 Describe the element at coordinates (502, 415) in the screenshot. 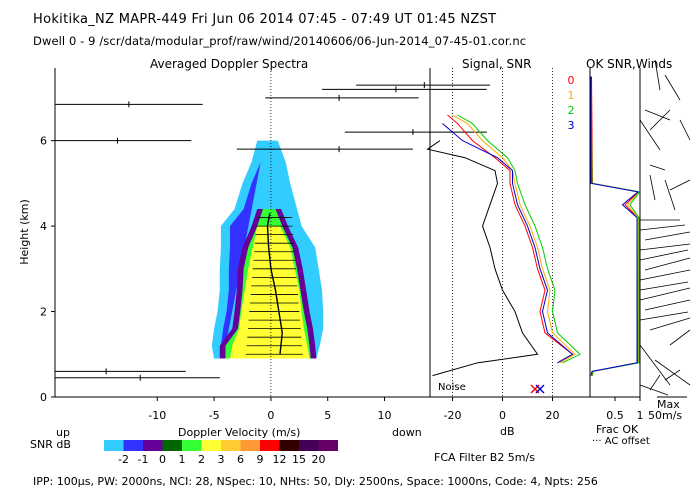

I see `snr-x-tick-label: 0` at that location.